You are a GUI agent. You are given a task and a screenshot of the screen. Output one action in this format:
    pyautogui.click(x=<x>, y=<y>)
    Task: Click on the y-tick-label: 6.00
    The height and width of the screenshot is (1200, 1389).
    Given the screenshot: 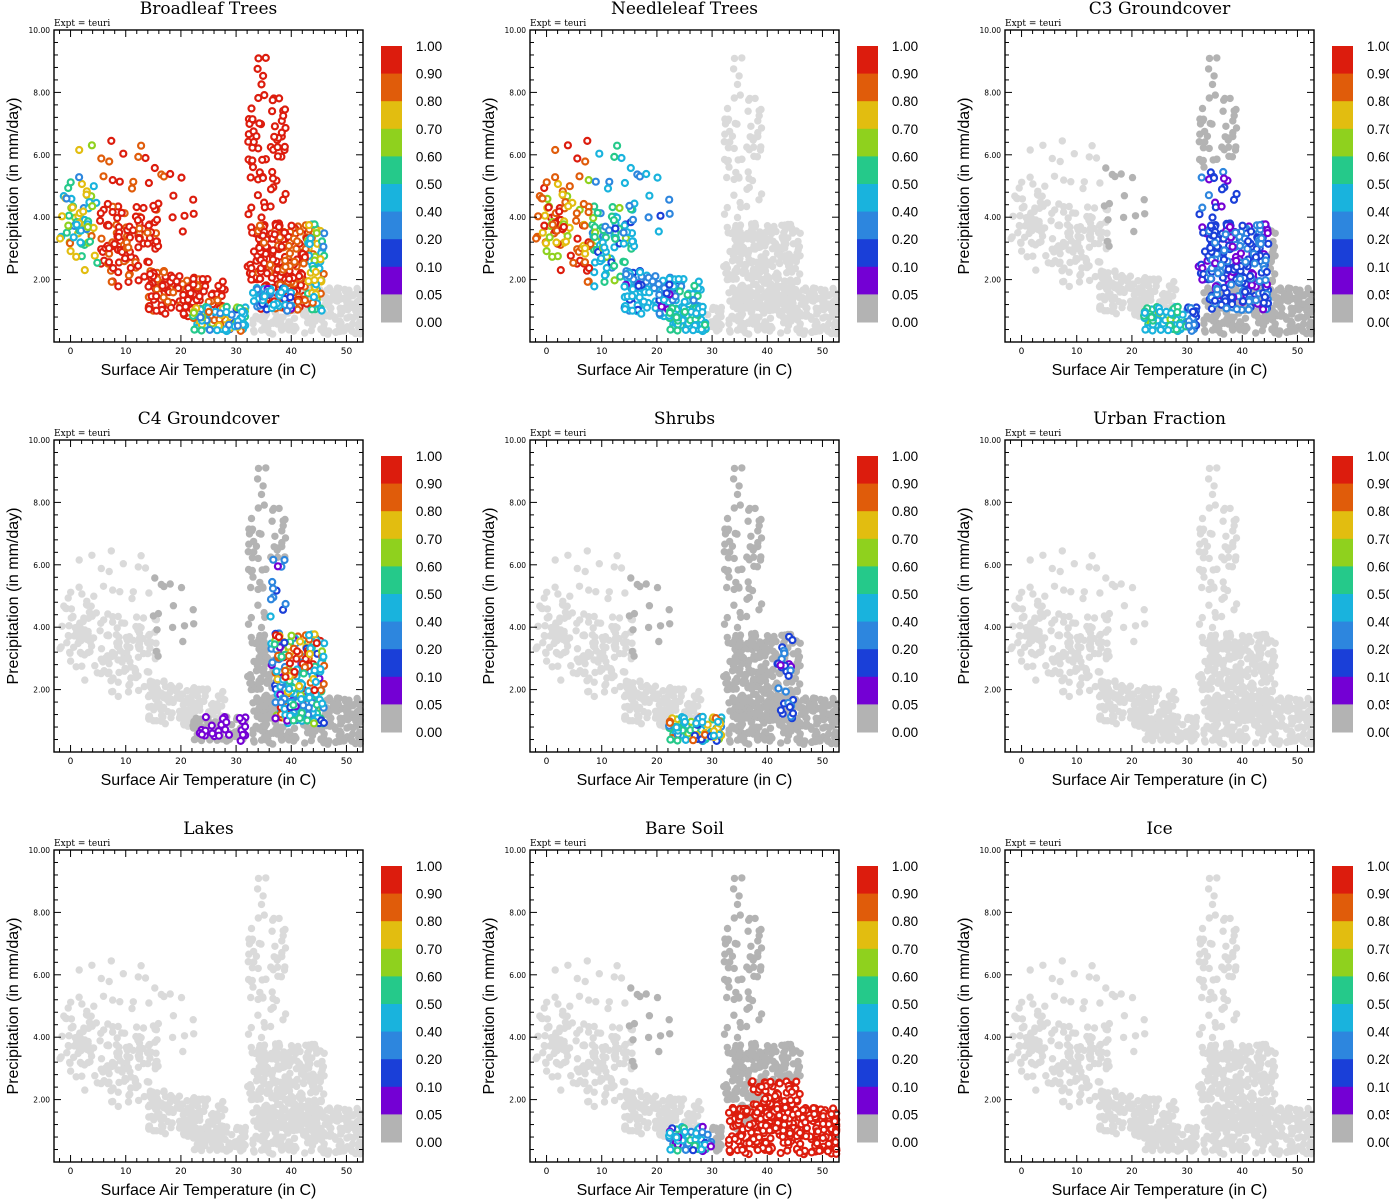 What is the action you would take?
    pyautogui.click(x=41, y=565)
    